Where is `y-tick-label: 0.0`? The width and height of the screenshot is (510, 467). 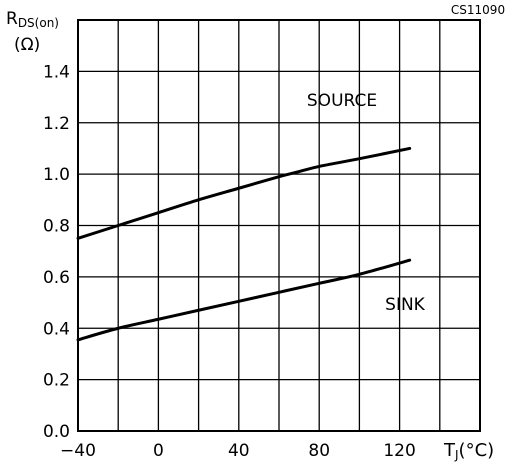 y-tick-label: 0.0 is located at coordinates (56, 432).